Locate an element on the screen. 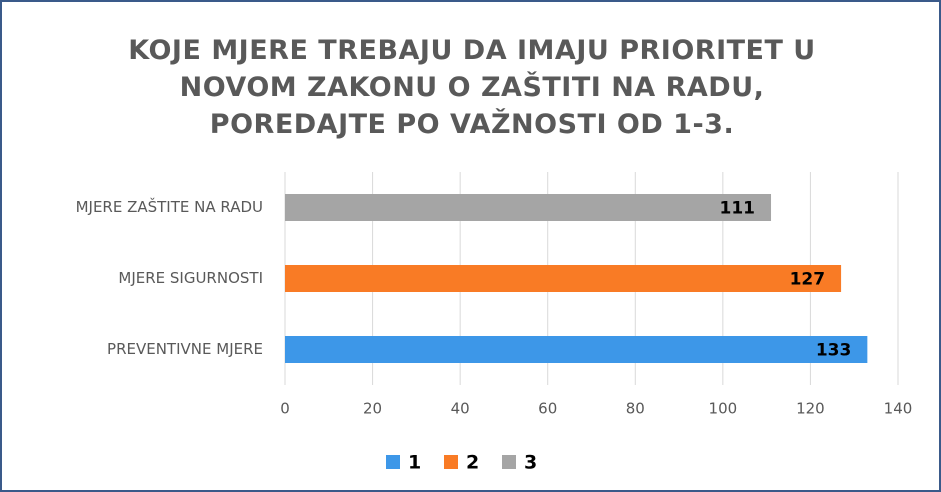 Image resolution: width=941 pixels, height=492 pixels. data-label: 133 is located at coordinates (834, 351).